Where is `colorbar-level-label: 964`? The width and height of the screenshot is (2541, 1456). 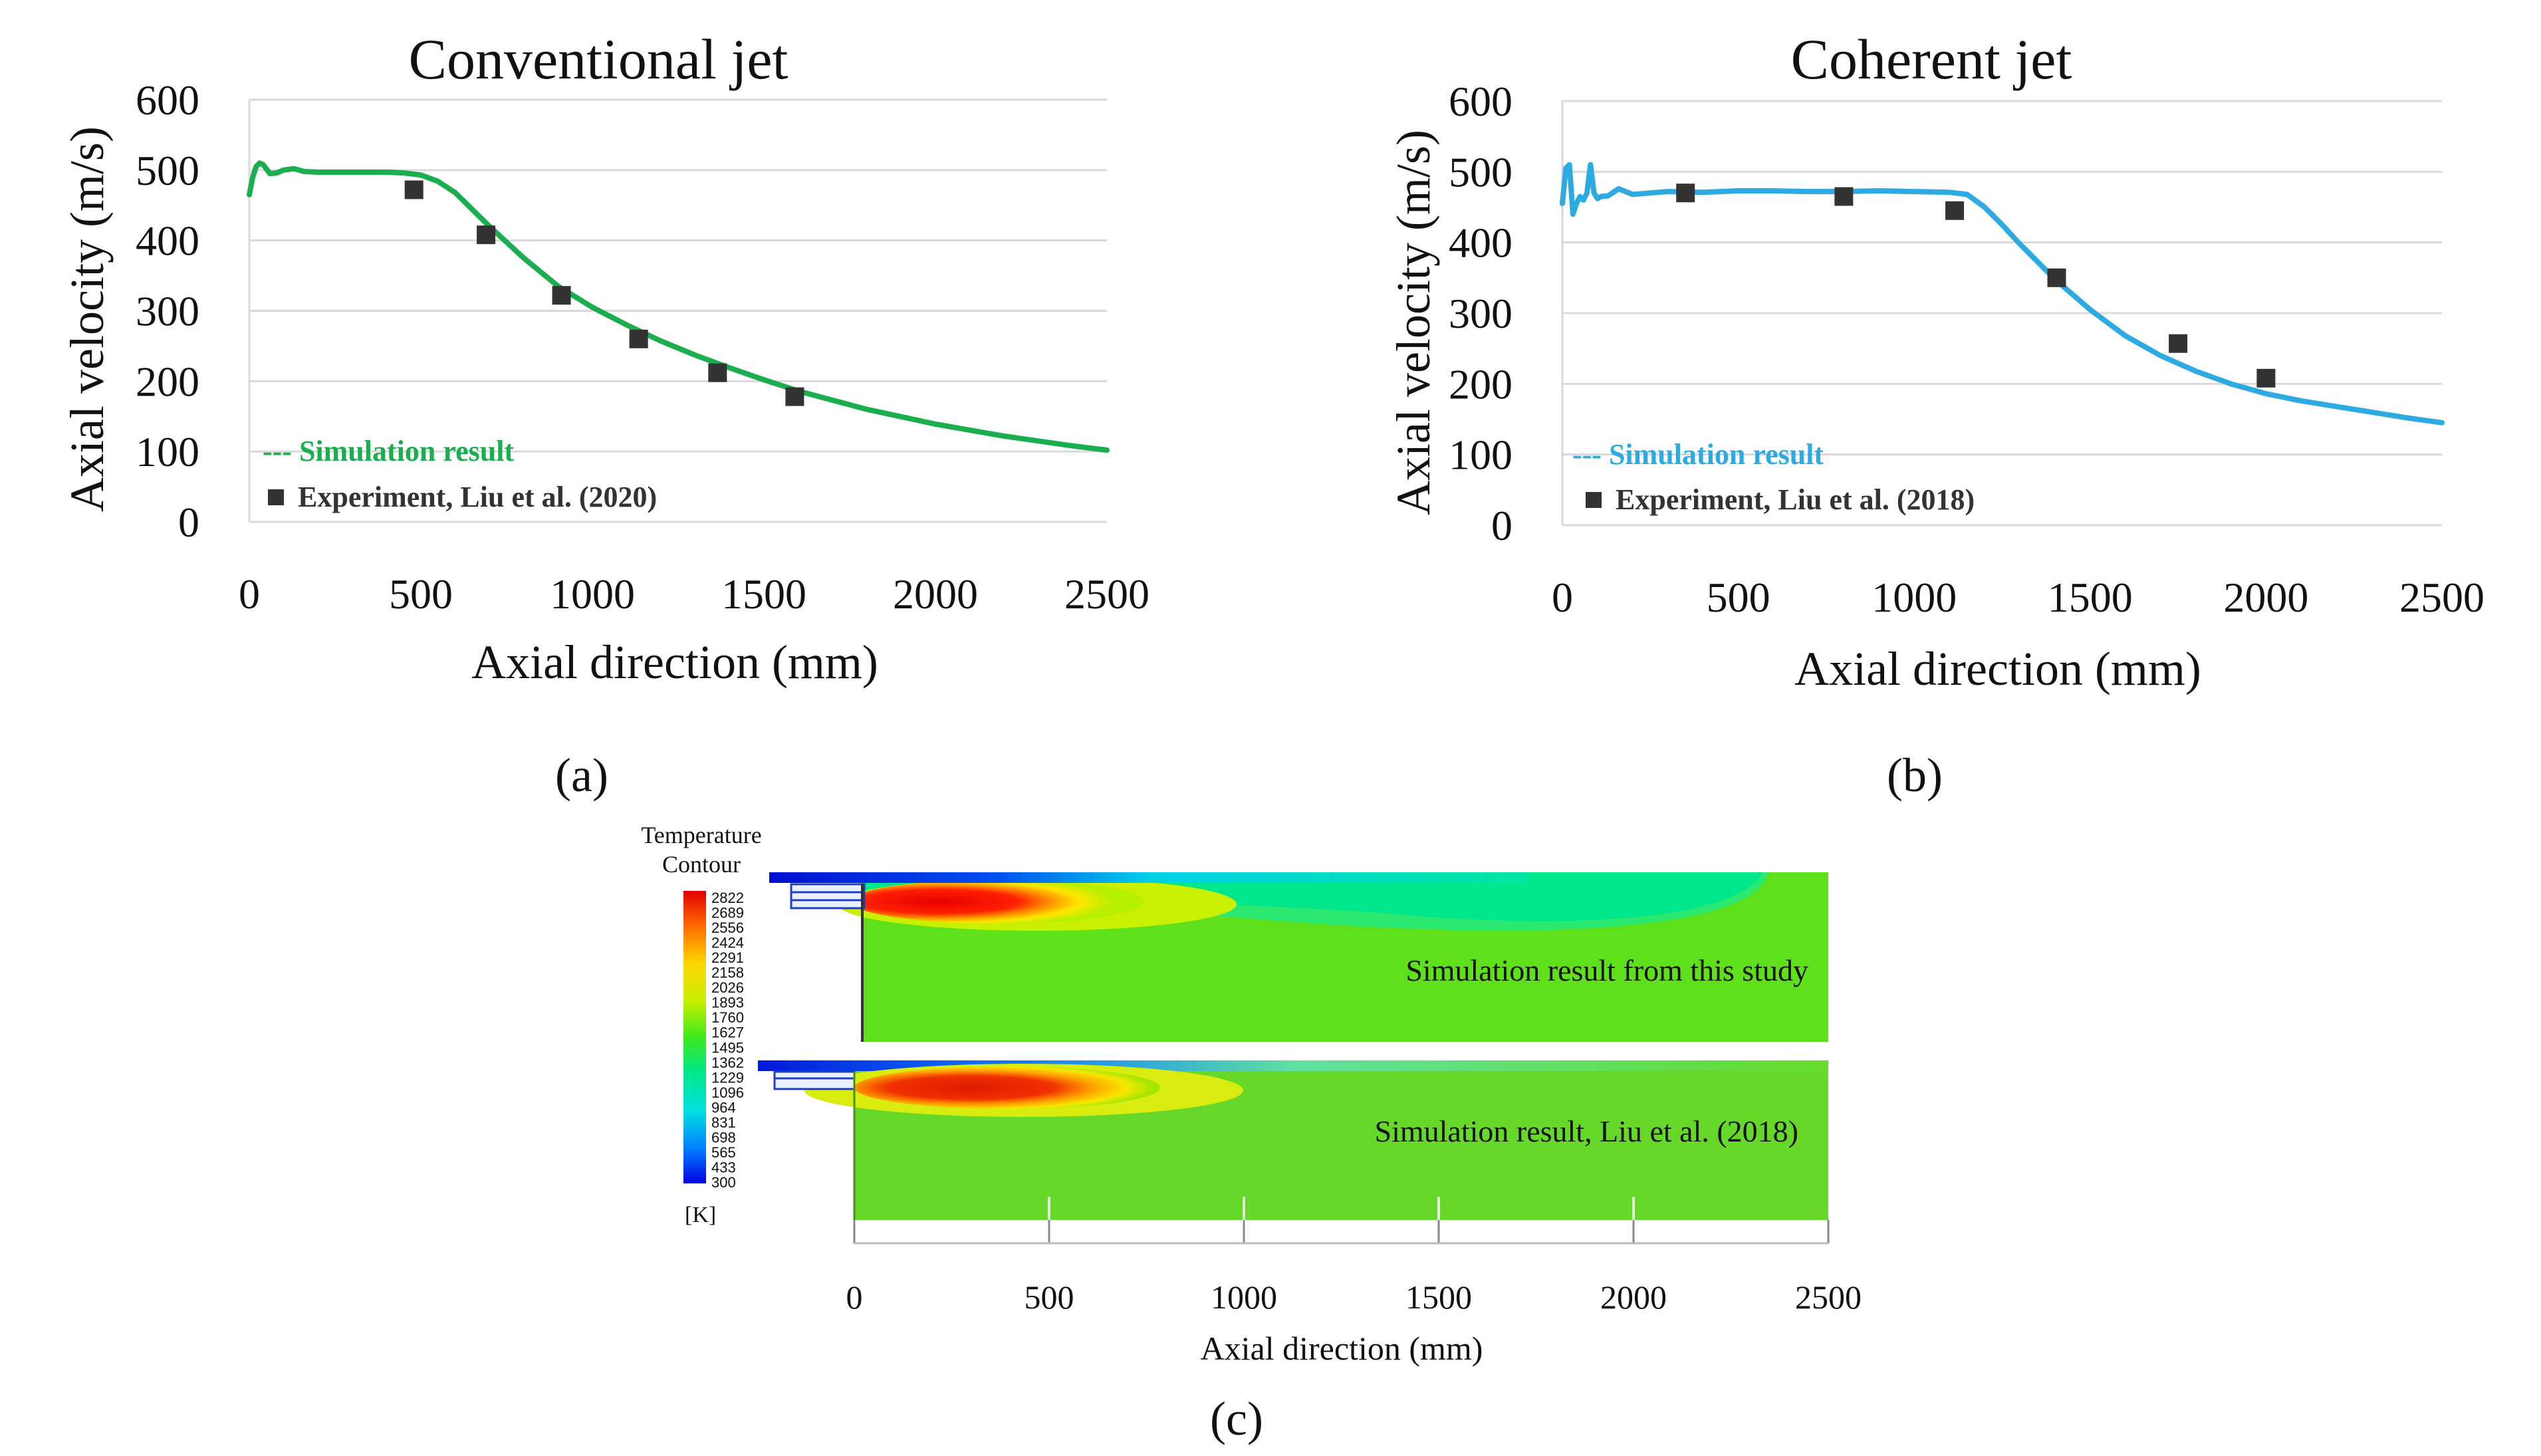 colorbar-level-label: 964 is located at coordinates (723, 1107).